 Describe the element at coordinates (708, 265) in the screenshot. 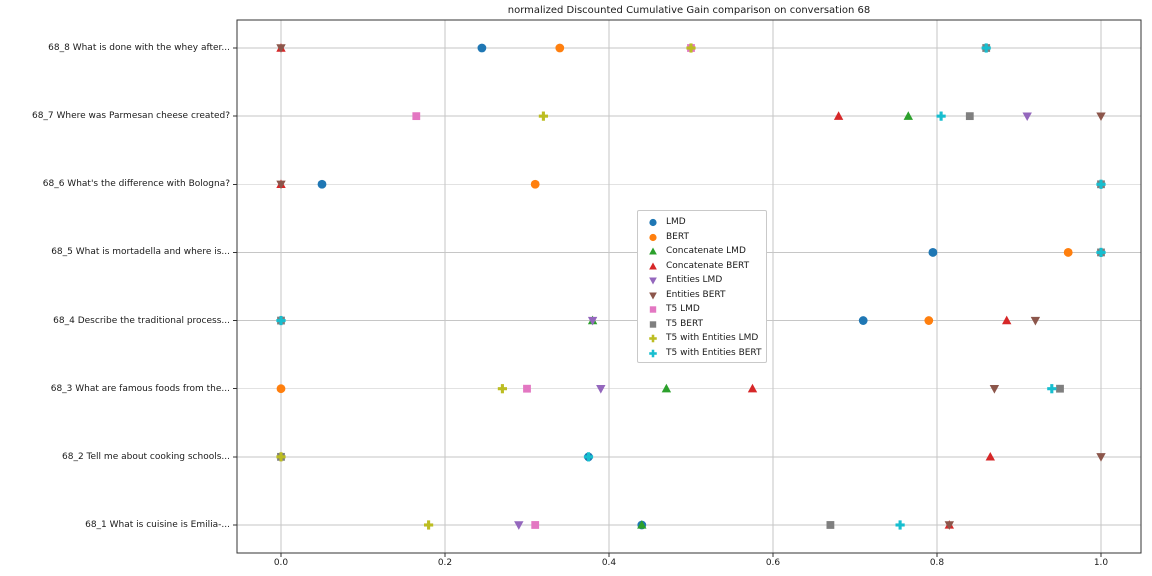

I see `legend-label: Concatenate BERT` at that location.